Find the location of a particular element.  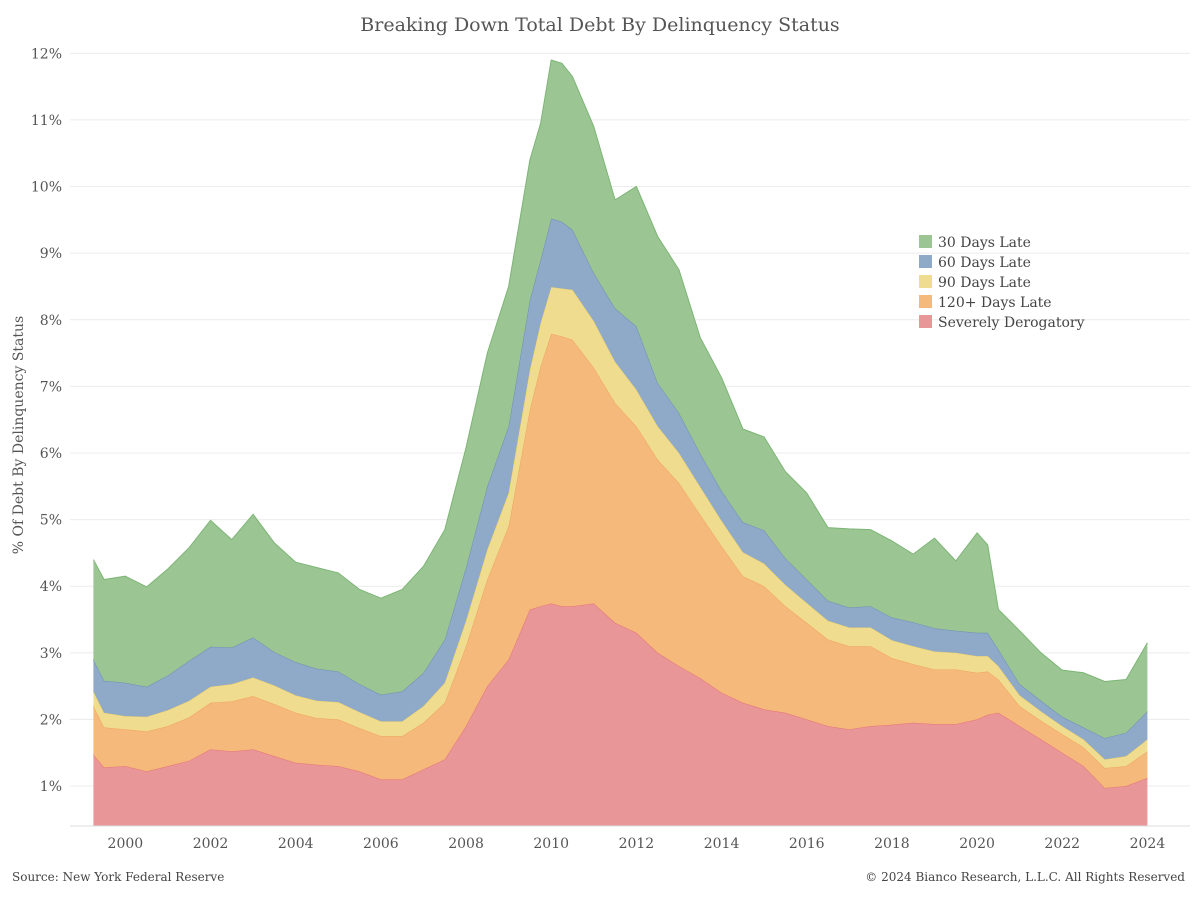

x-tick-label: 2002 is located at coordinates (211, 844).